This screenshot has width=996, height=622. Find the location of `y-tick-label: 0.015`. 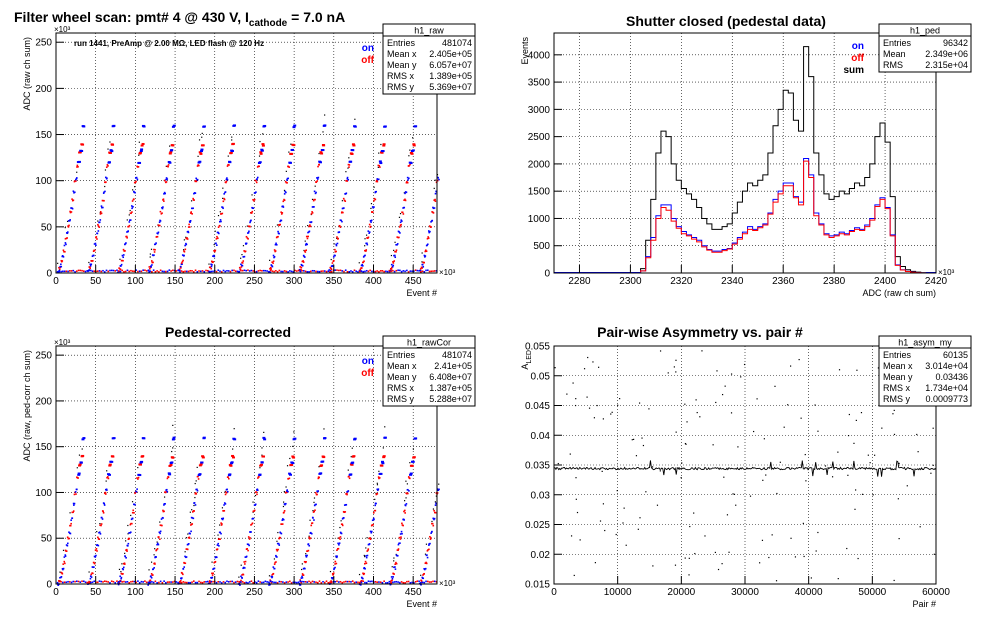

y-tick-label: 0.015 is located at coordinates (537, 585).